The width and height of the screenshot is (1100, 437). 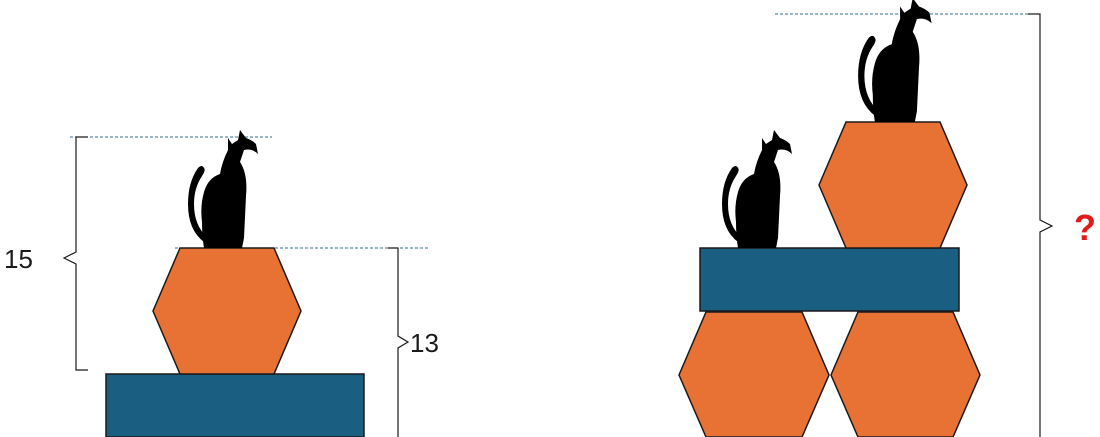 What do you see at coordinates (829, 279) in the screenshot?
I see `right-block` at bounding box center [829, 279].